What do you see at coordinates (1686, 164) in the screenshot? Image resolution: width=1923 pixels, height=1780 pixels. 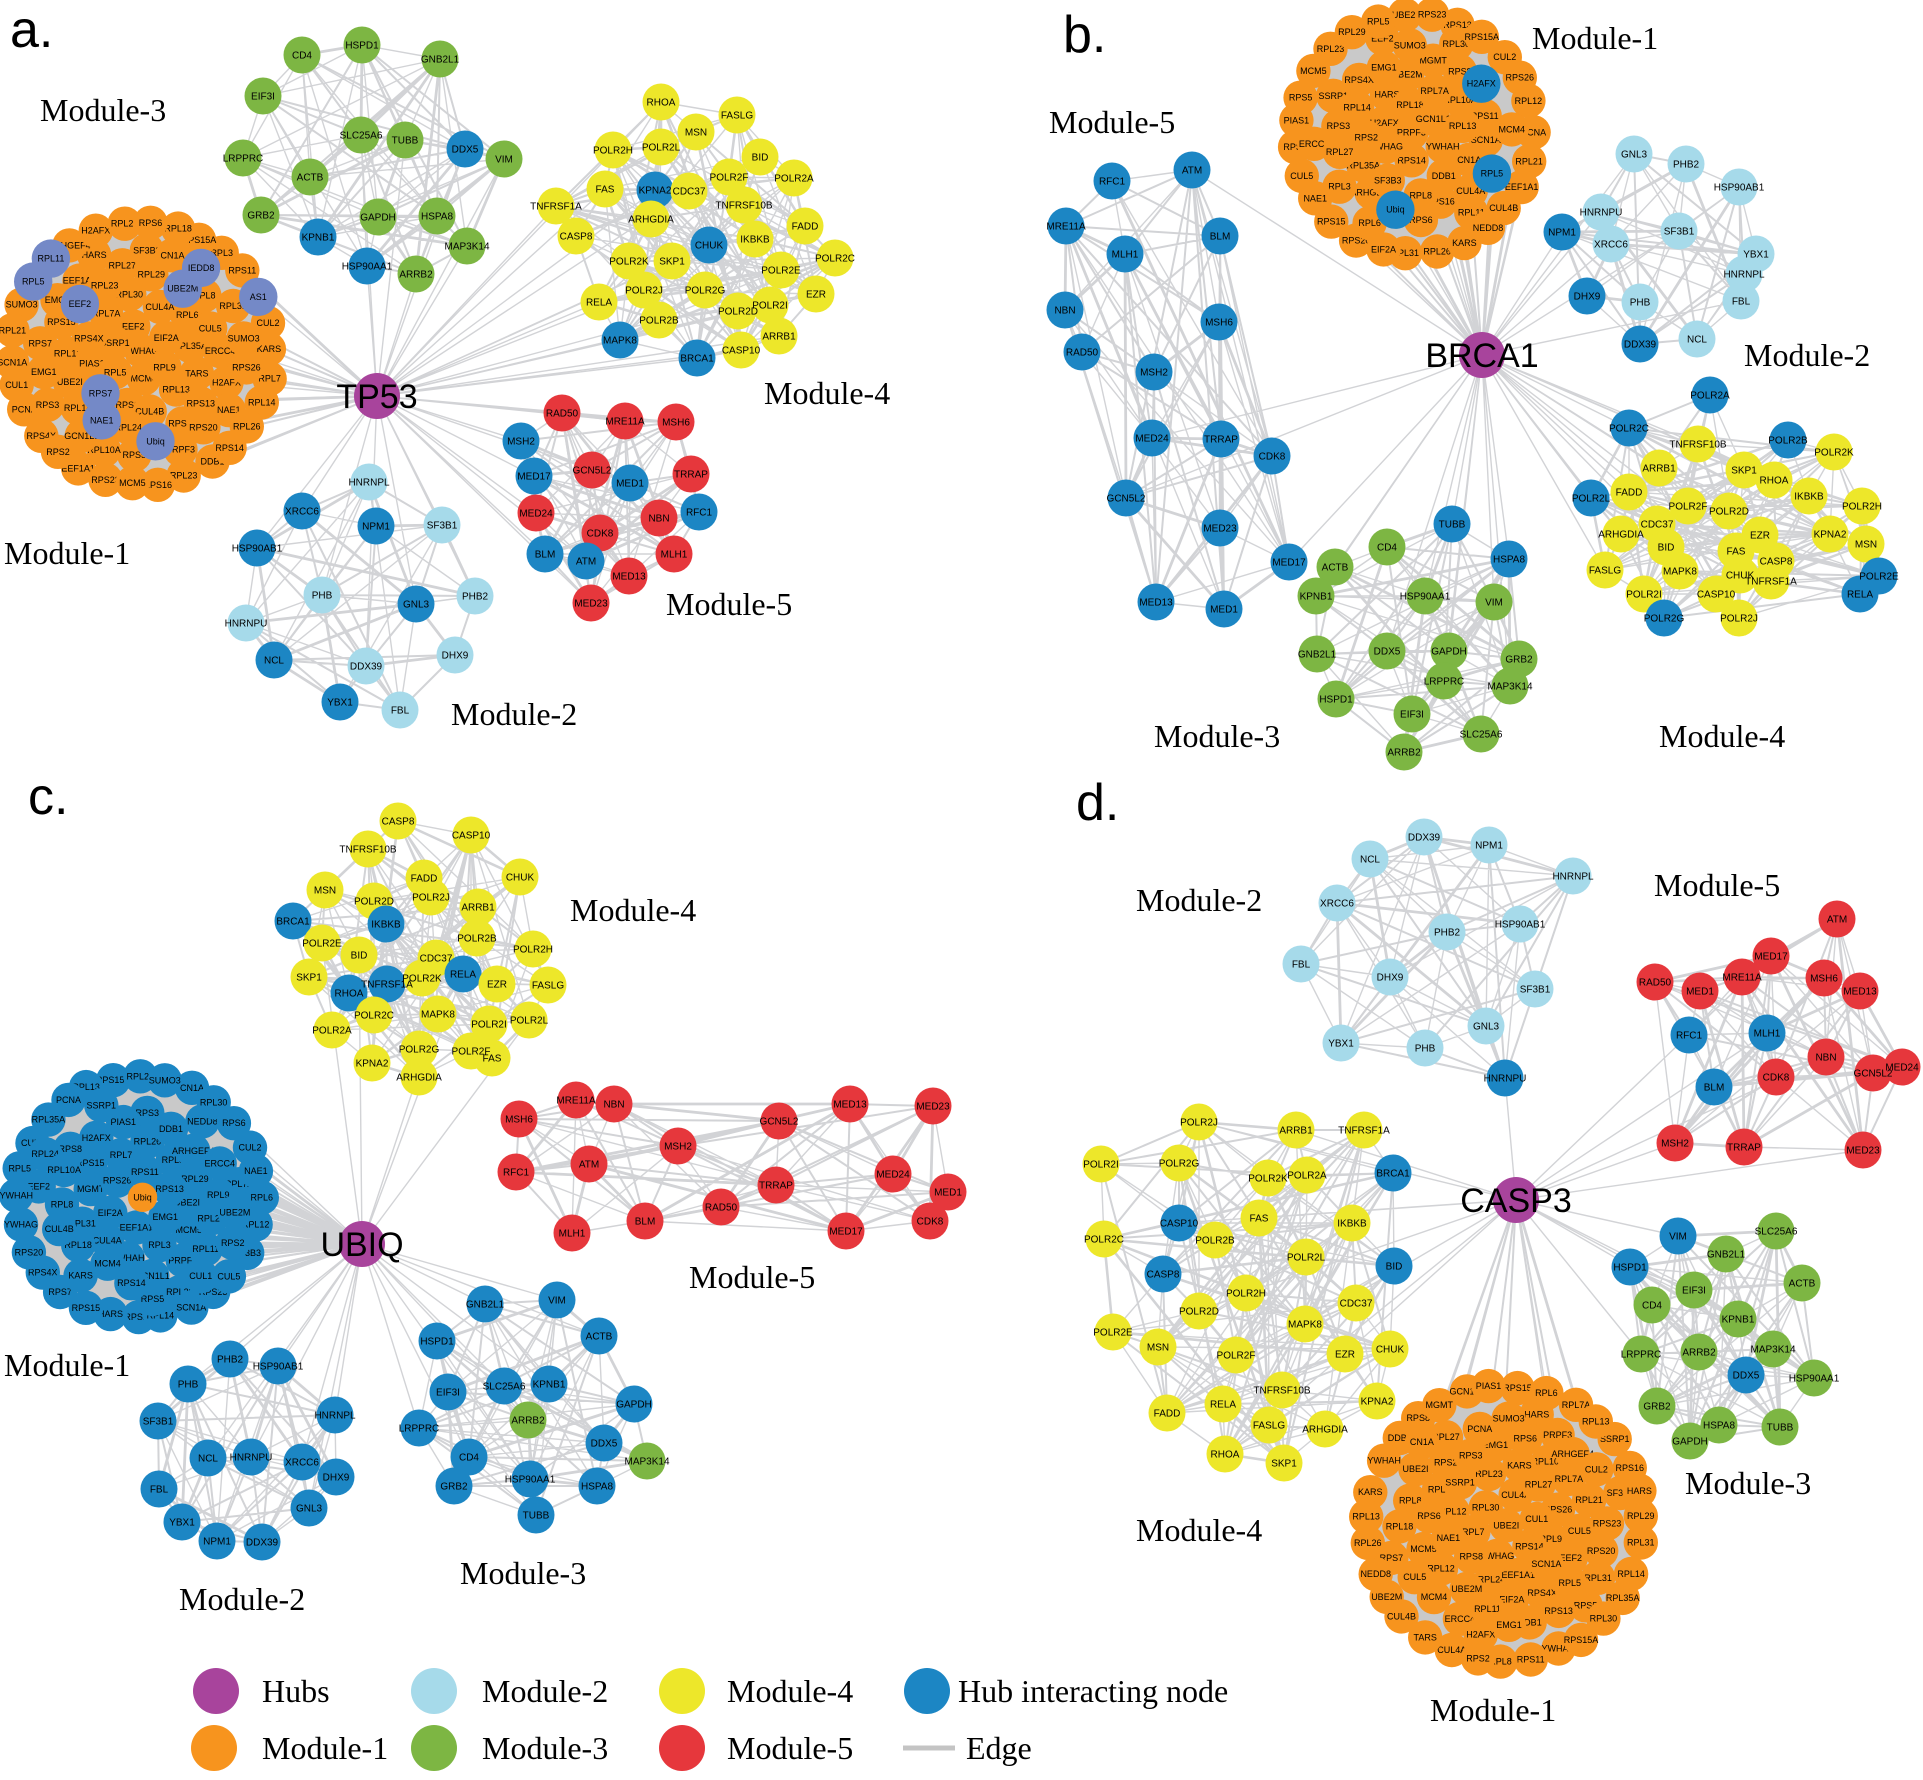 I see `svg-text: PHB2` at bounding box center [1686, 164].